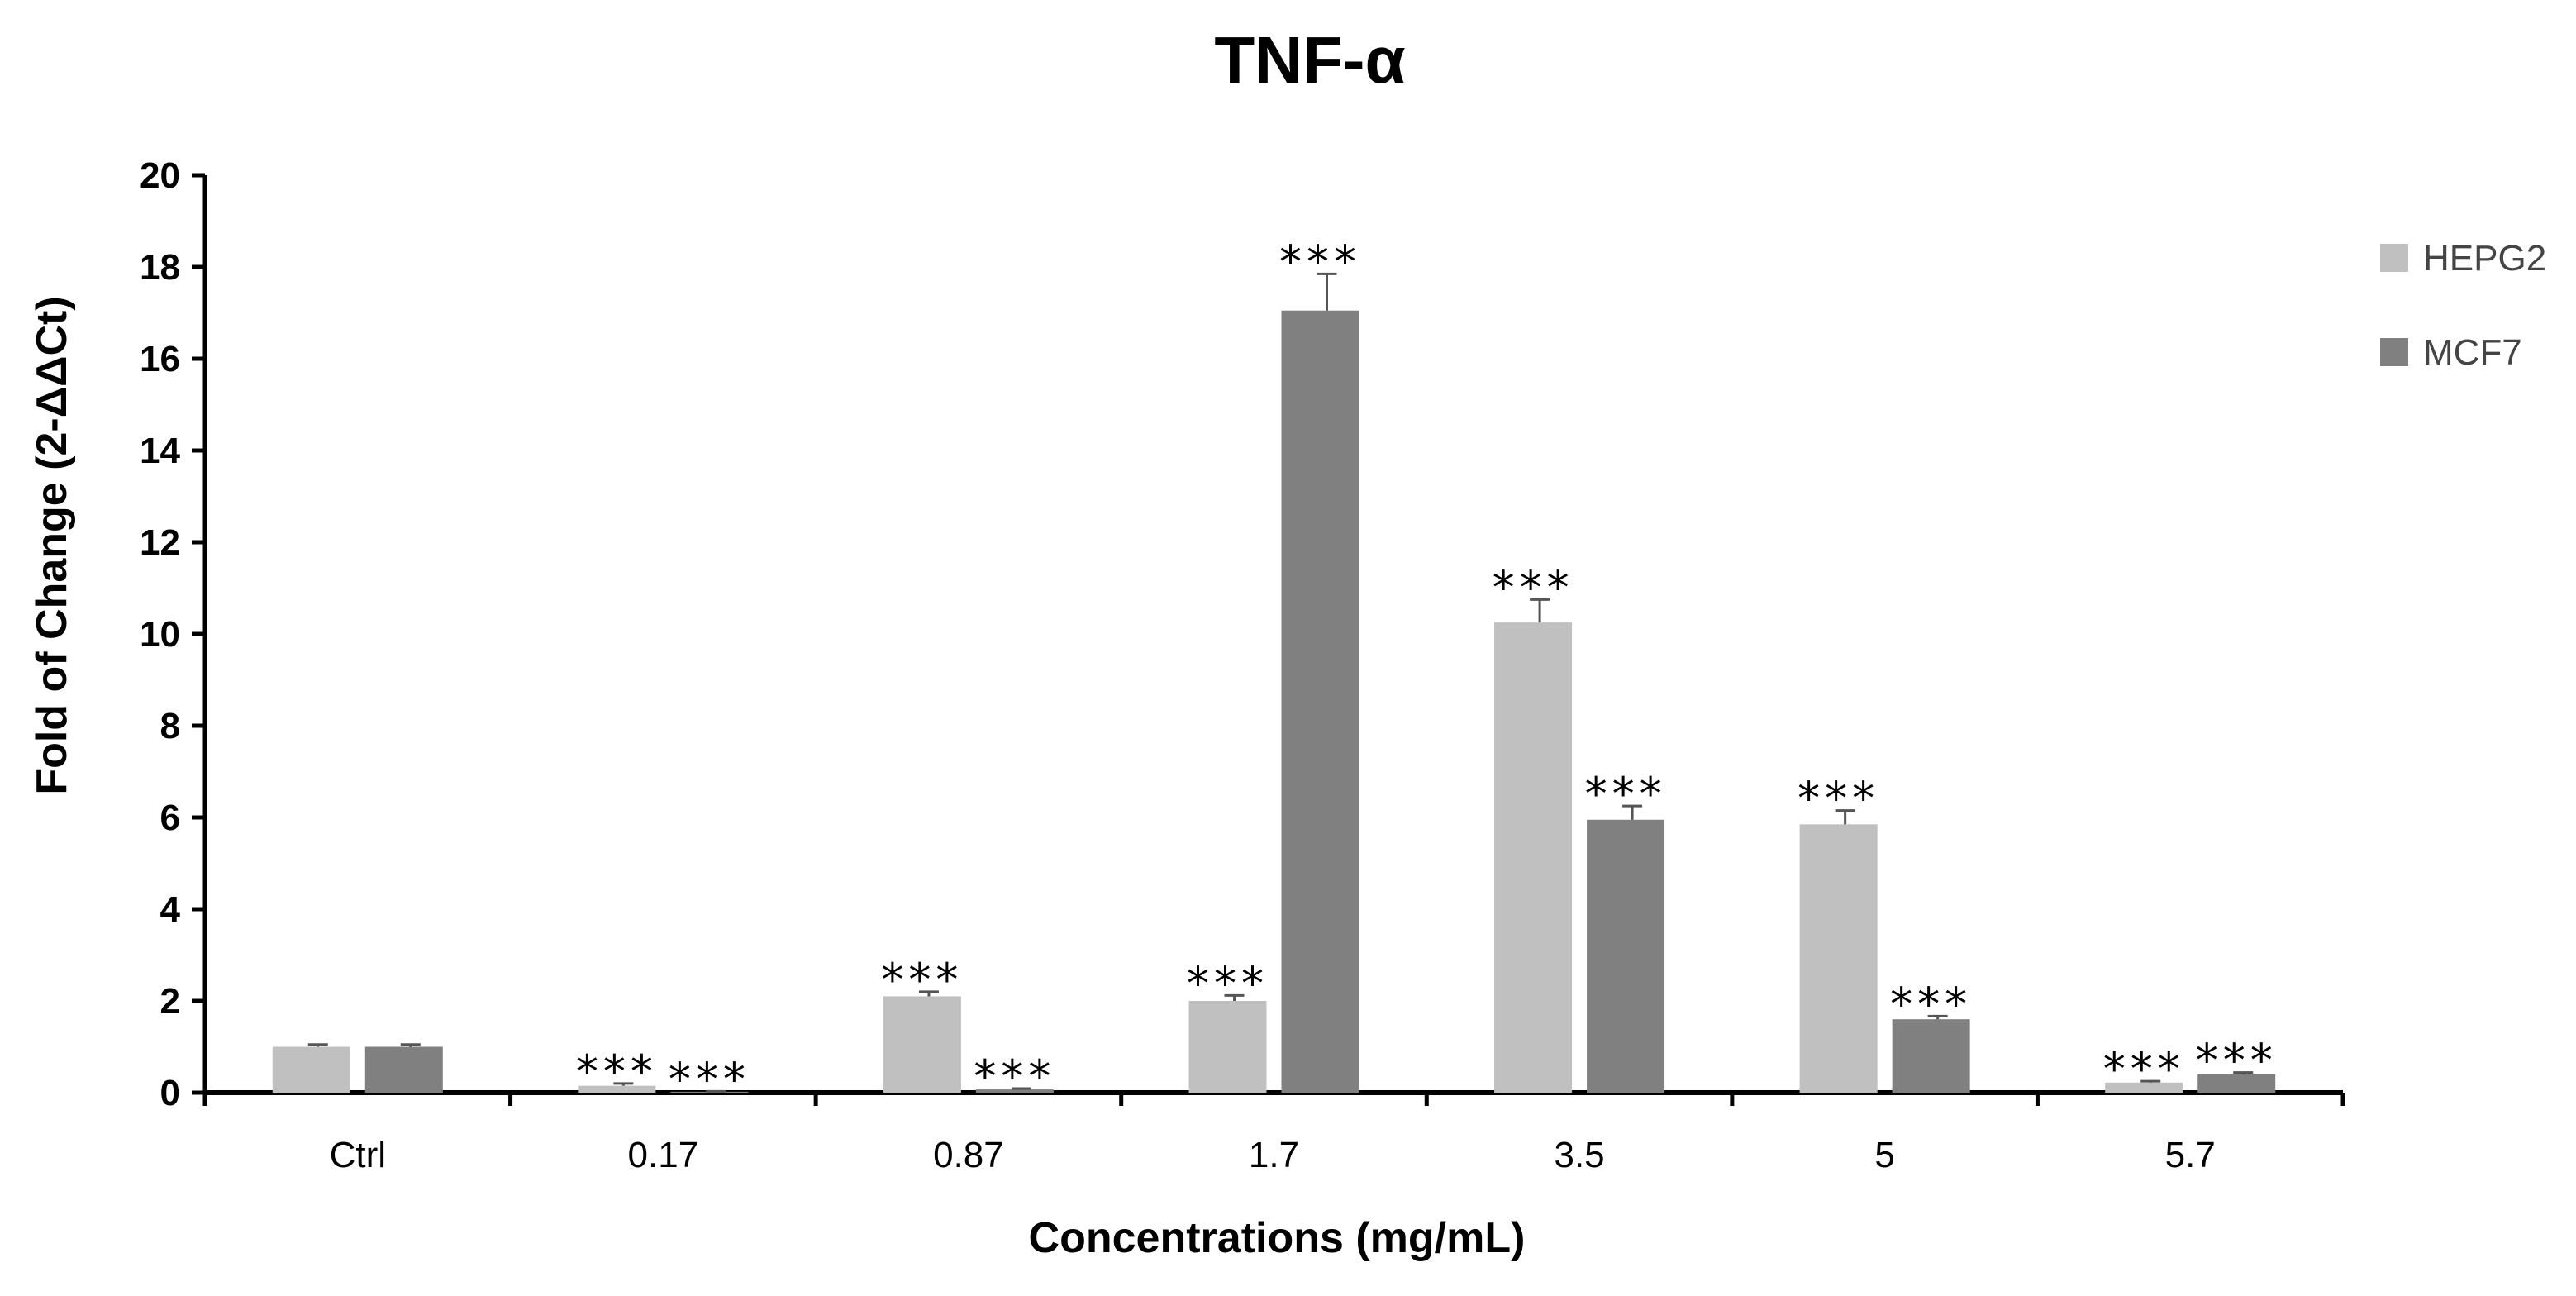  I want to click on y-tick-label: 16, so click(160, 359).